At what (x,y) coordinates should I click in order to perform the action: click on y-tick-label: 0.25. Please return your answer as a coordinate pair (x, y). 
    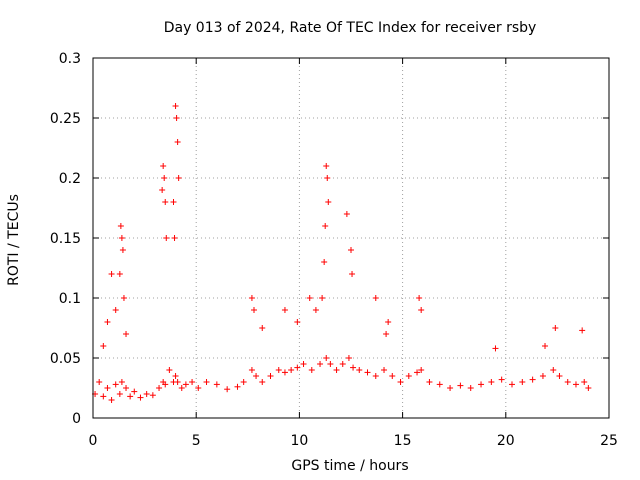
    Looking at the image, I should click on (65, 119).